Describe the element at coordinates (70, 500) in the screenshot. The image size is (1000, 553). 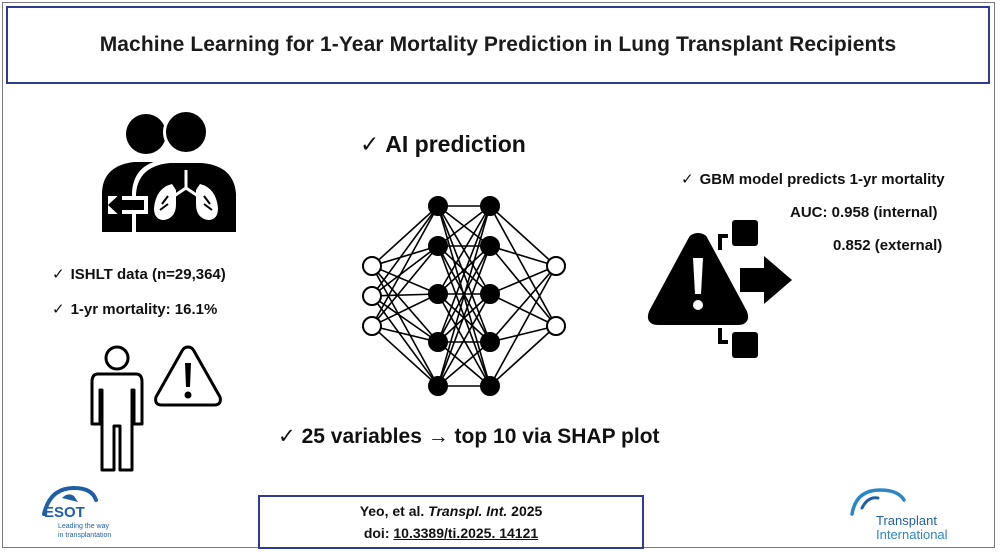
I see `esot-logo-icon` at that location.